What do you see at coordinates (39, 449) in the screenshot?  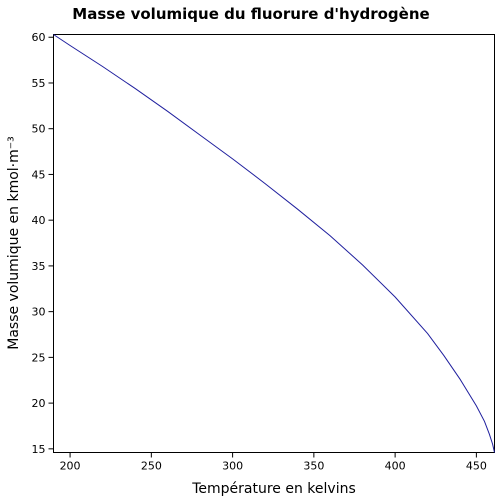 I see `y-tick-label: 15` at bounding box center [39, 449].